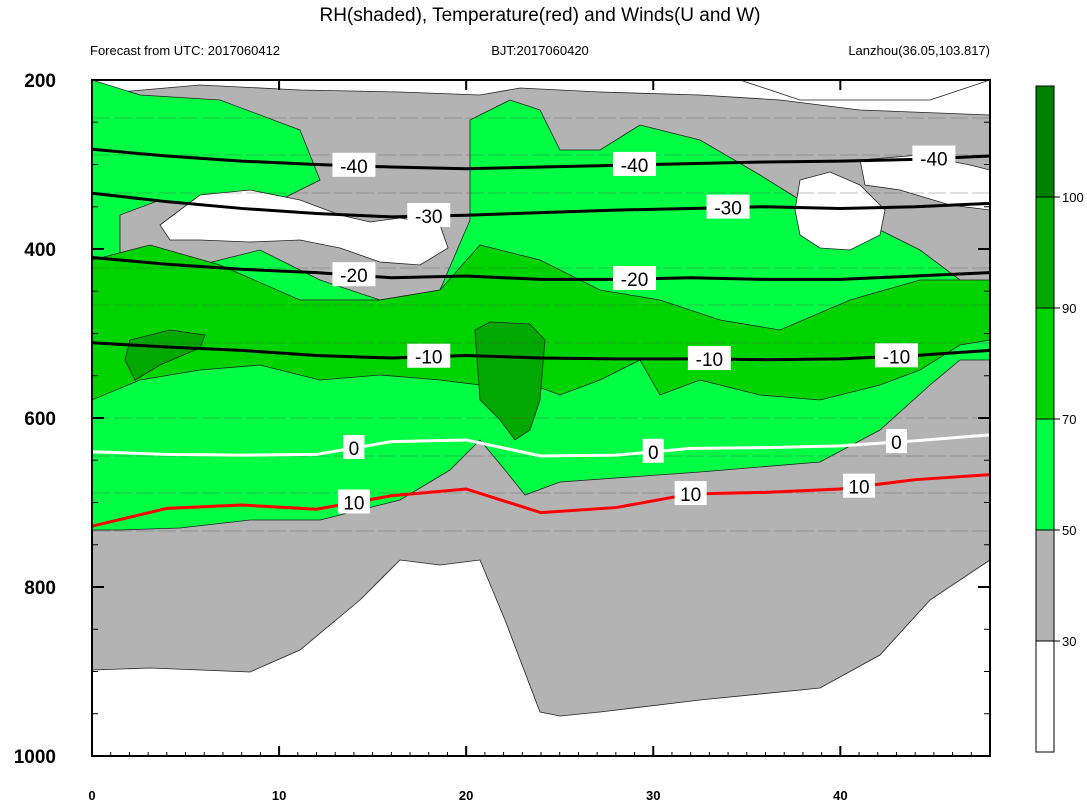  Describe the element at coordinates (1069, 530) in the screenshot. I see `colorbar-label: 50` at that location.